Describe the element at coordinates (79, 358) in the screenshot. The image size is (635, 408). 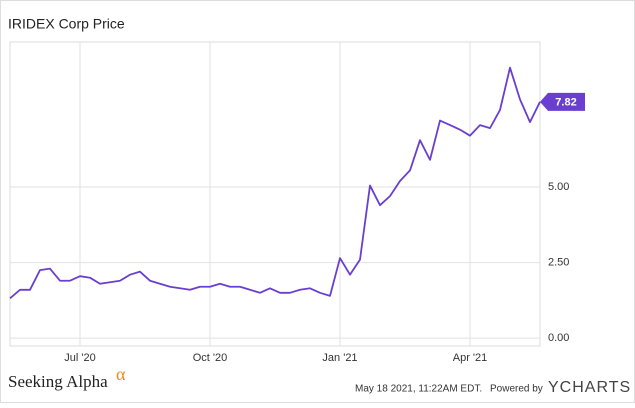
I see `x-tick-label: Jul '20` at that location.